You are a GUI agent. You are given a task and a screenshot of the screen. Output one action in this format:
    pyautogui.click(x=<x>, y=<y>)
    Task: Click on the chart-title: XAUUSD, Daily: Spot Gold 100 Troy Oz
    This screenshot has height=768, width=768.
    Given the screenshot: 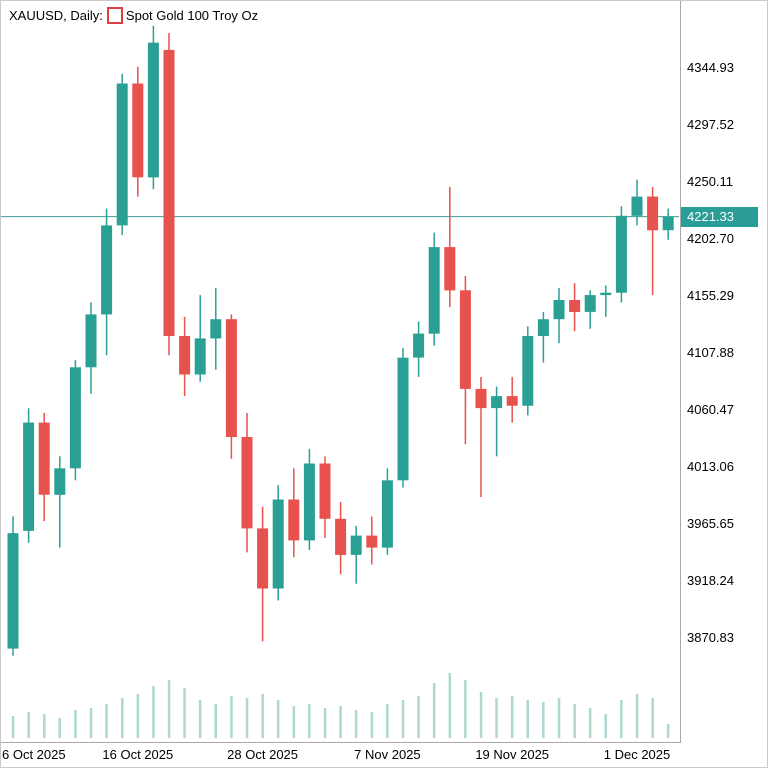 What is the action you would take?
    pyautogui.click(x=133, y=15)
    